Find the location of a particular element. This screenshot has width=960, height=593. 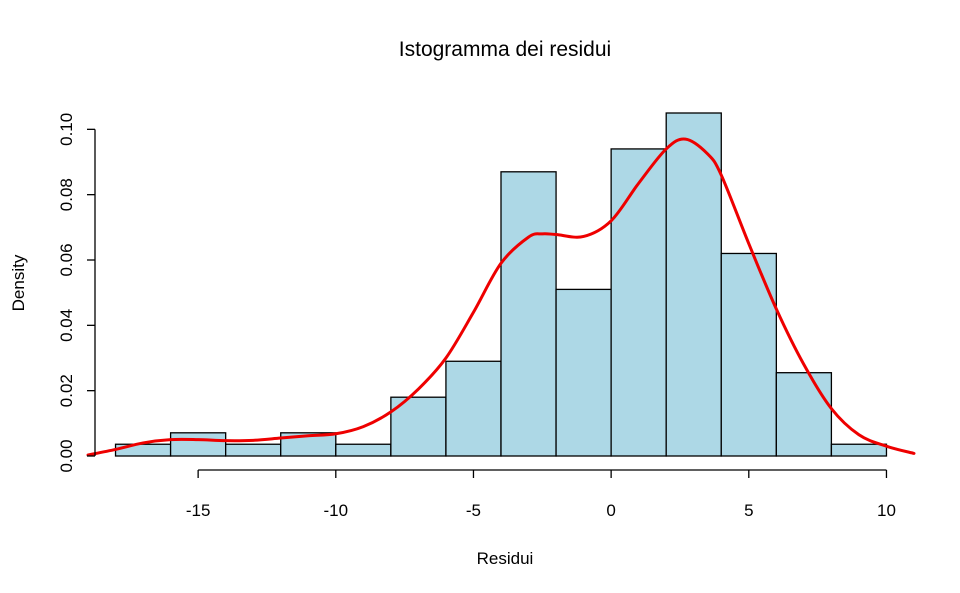

y-tick-label-4: 0.08 is located at coordinates (66, 194).